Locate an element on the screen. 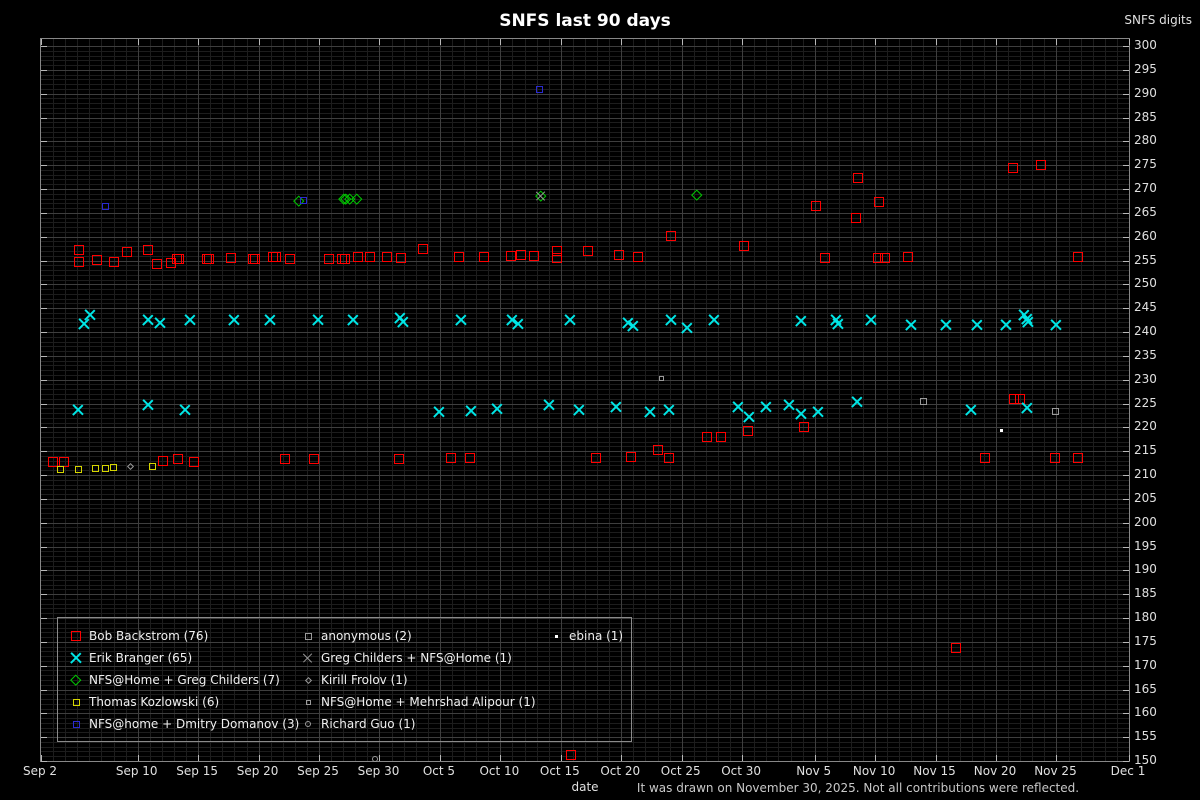 The image size is (1200, 800). gridline-major-v is located at coordinates (876, 400).